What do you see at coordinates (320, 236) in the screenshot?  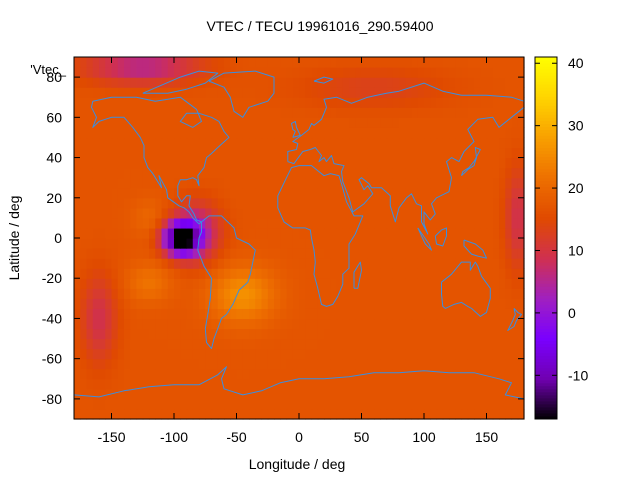 I see `coast-africa` at bounding box center [320, 236].